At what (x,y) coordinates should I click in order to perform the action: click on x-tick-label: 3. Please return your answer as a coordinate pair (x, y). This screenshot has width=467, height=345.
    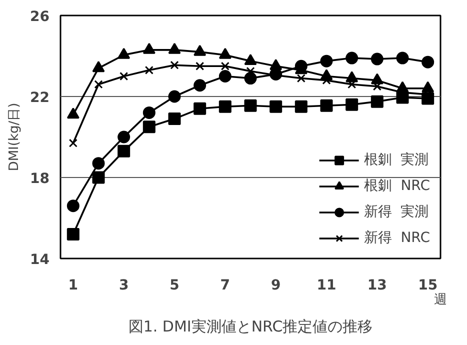
    Looking at the image, I should click on (123, 286).